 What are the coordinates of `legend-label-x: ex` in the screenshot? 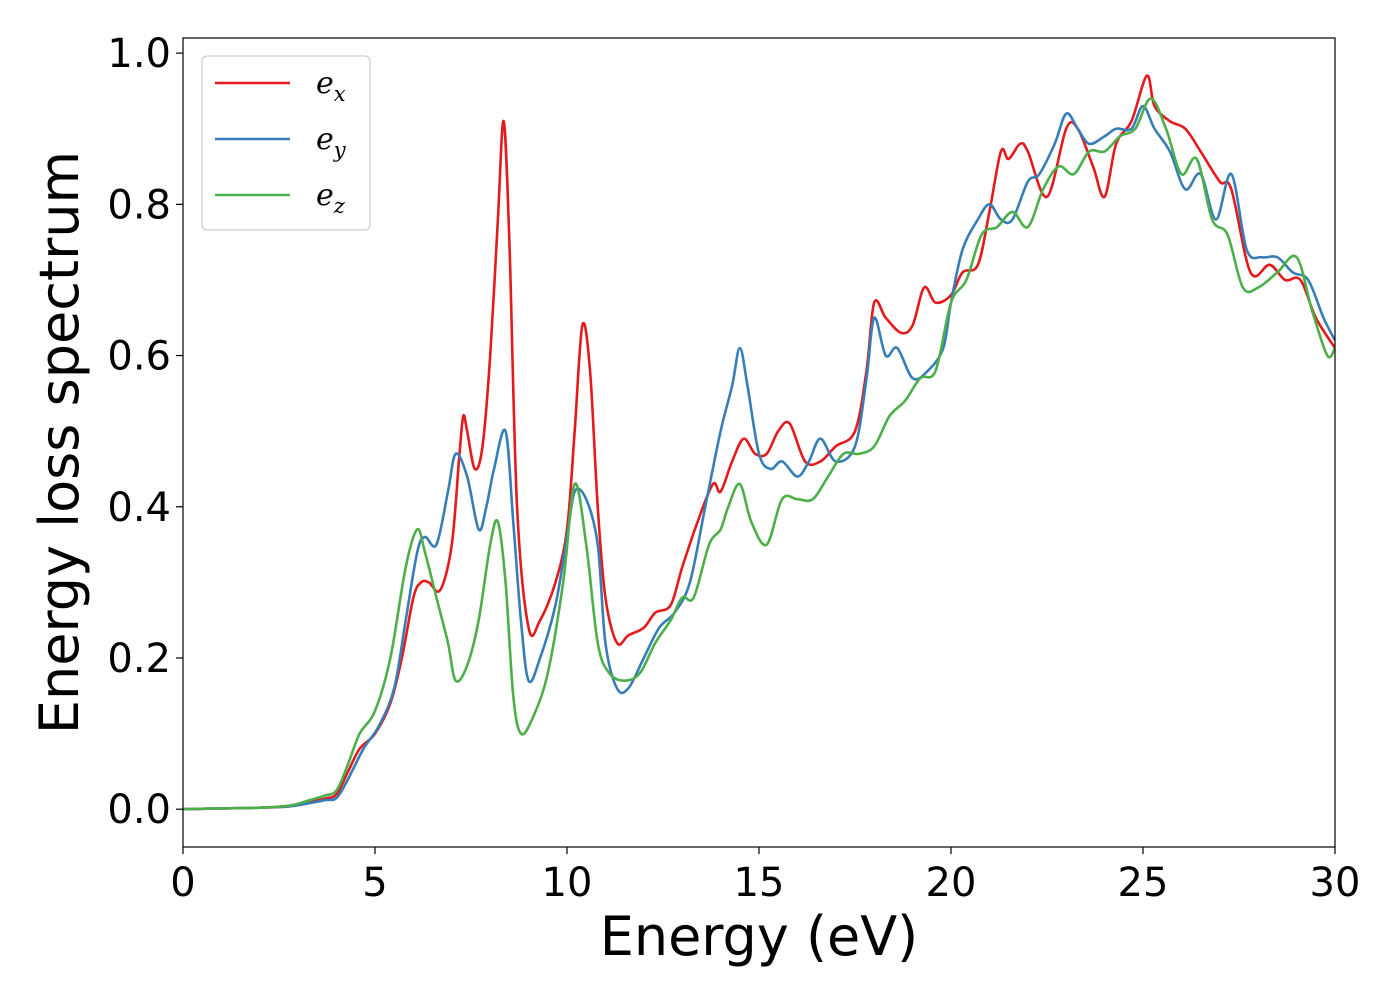 It's located at (331, 86).